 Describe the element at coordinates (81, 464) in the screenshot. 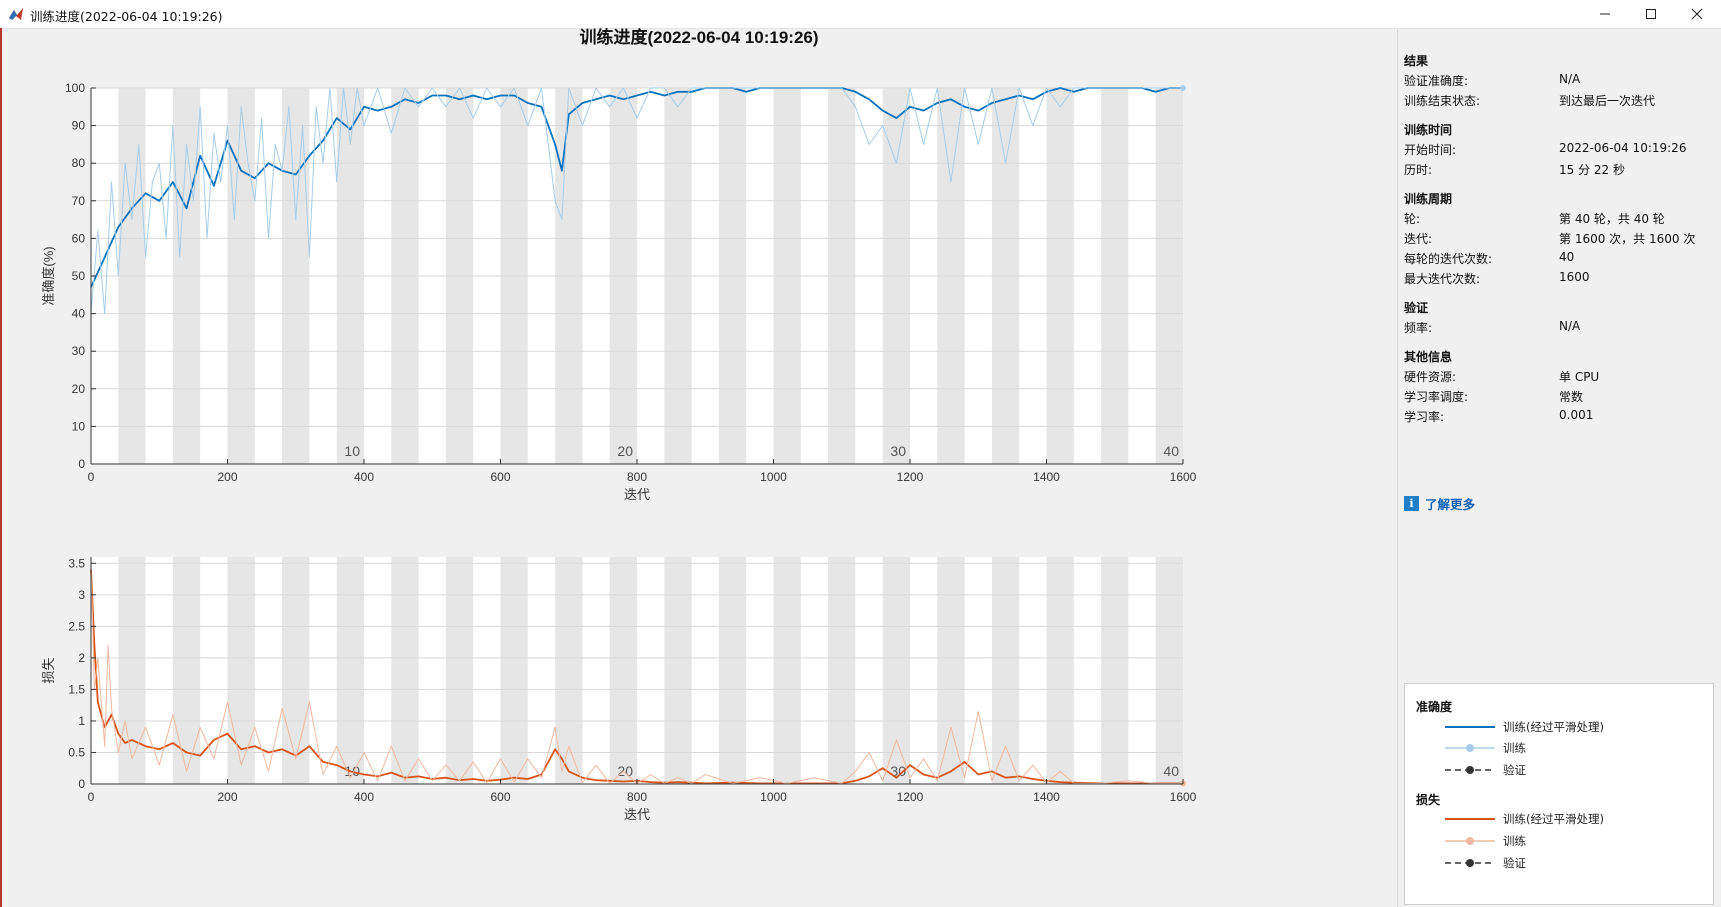

I see `y-tick-label: 0` at that location.